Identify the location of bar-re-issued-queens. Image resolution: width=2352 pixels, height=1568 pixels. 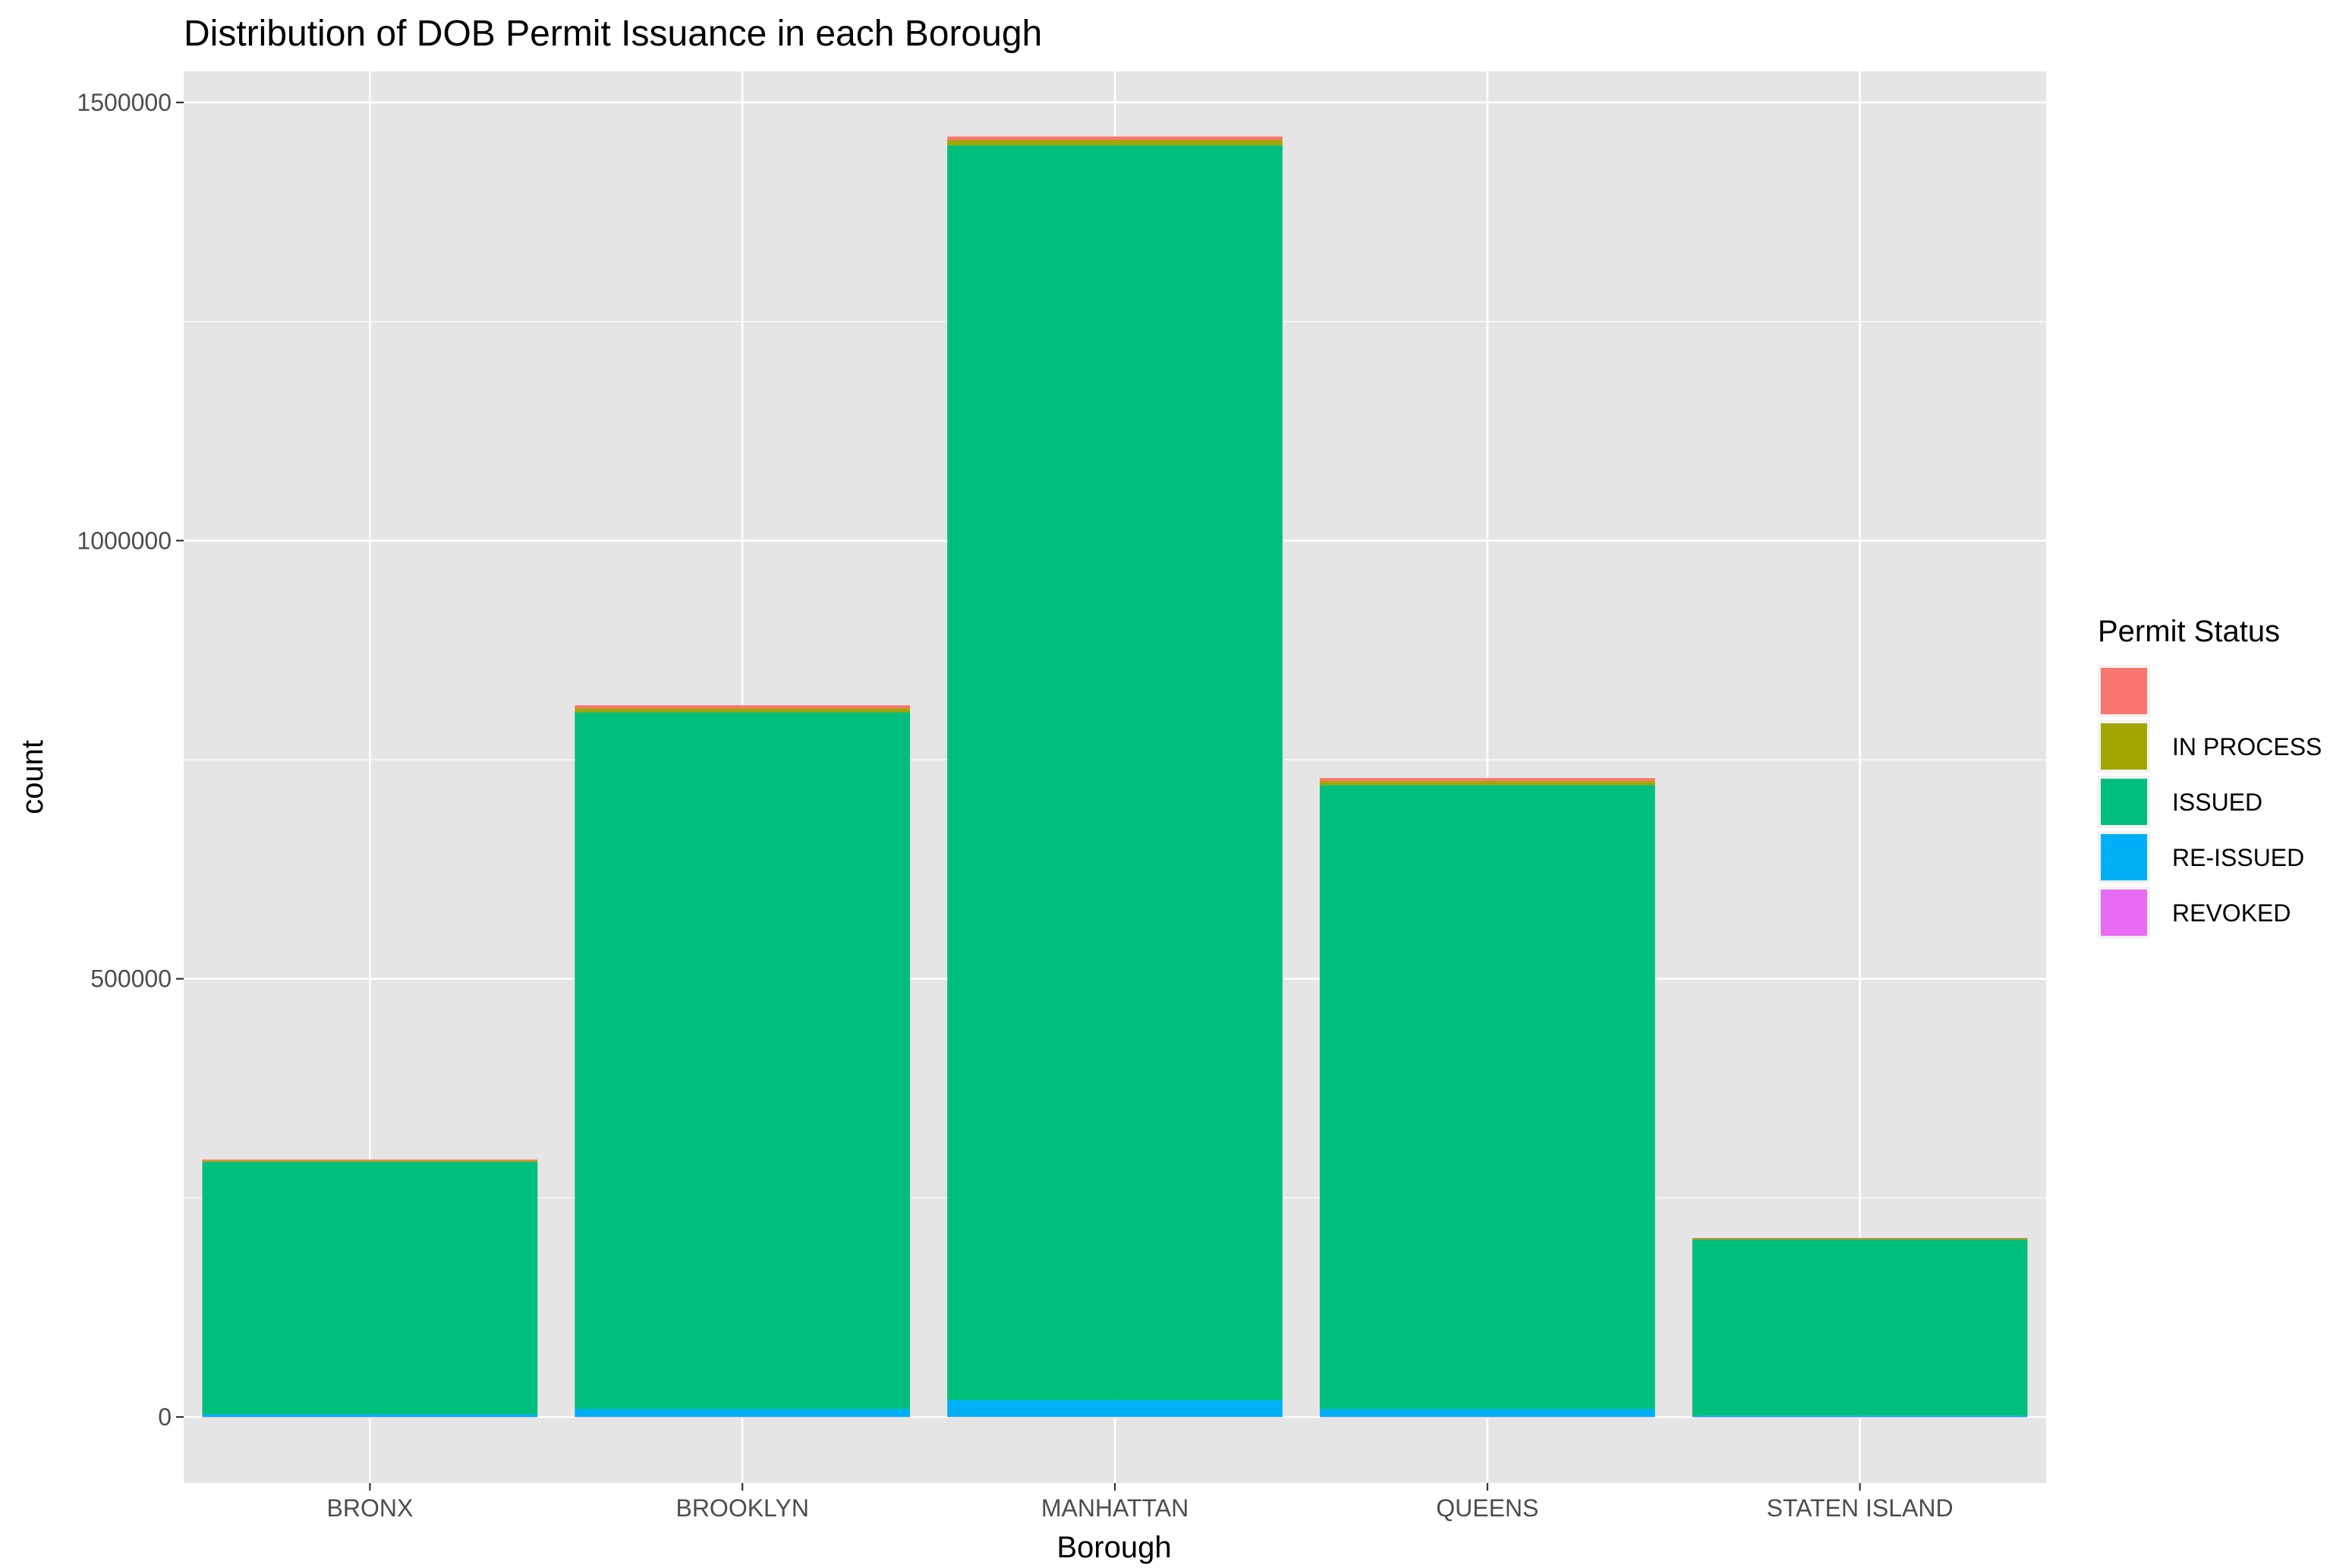
(1487, 1413).